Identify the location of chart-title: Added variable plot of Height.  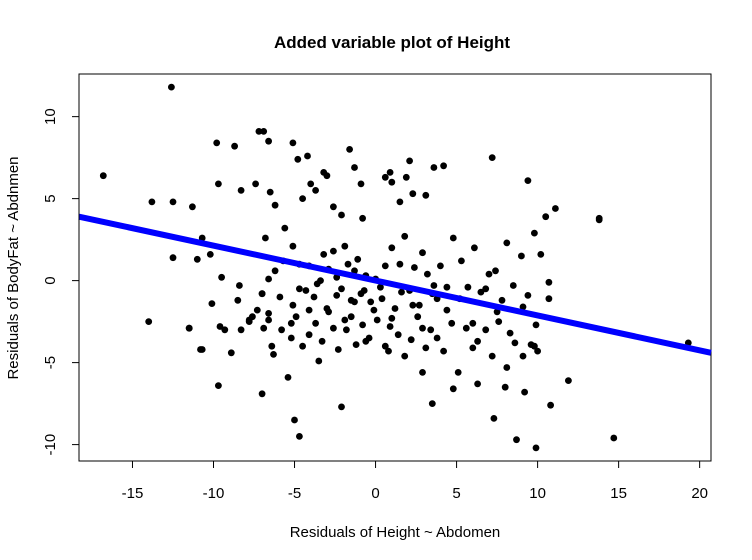
(392, 42).